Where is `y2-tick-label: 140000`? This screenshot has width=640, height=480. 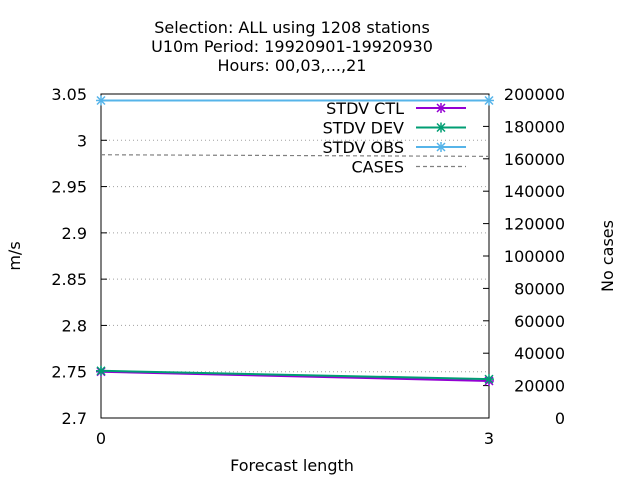 y2-tick-label: 140000 is located at coordinates (534, 191).